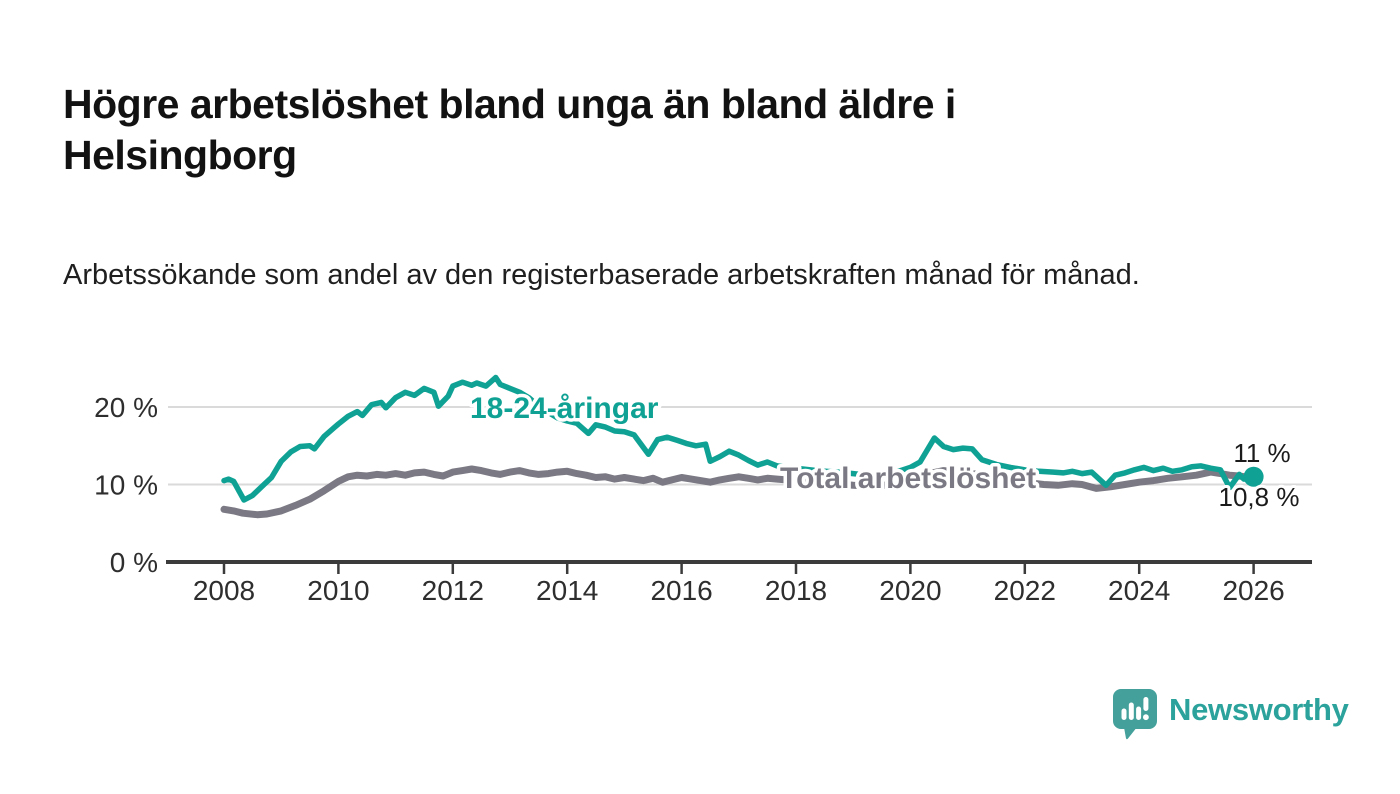 This screenshot has height=794, width=1400. What do you see at coordinates (739, 438) in the screenshot?
I see `series-line-youth` at bounding box center [739, 438].